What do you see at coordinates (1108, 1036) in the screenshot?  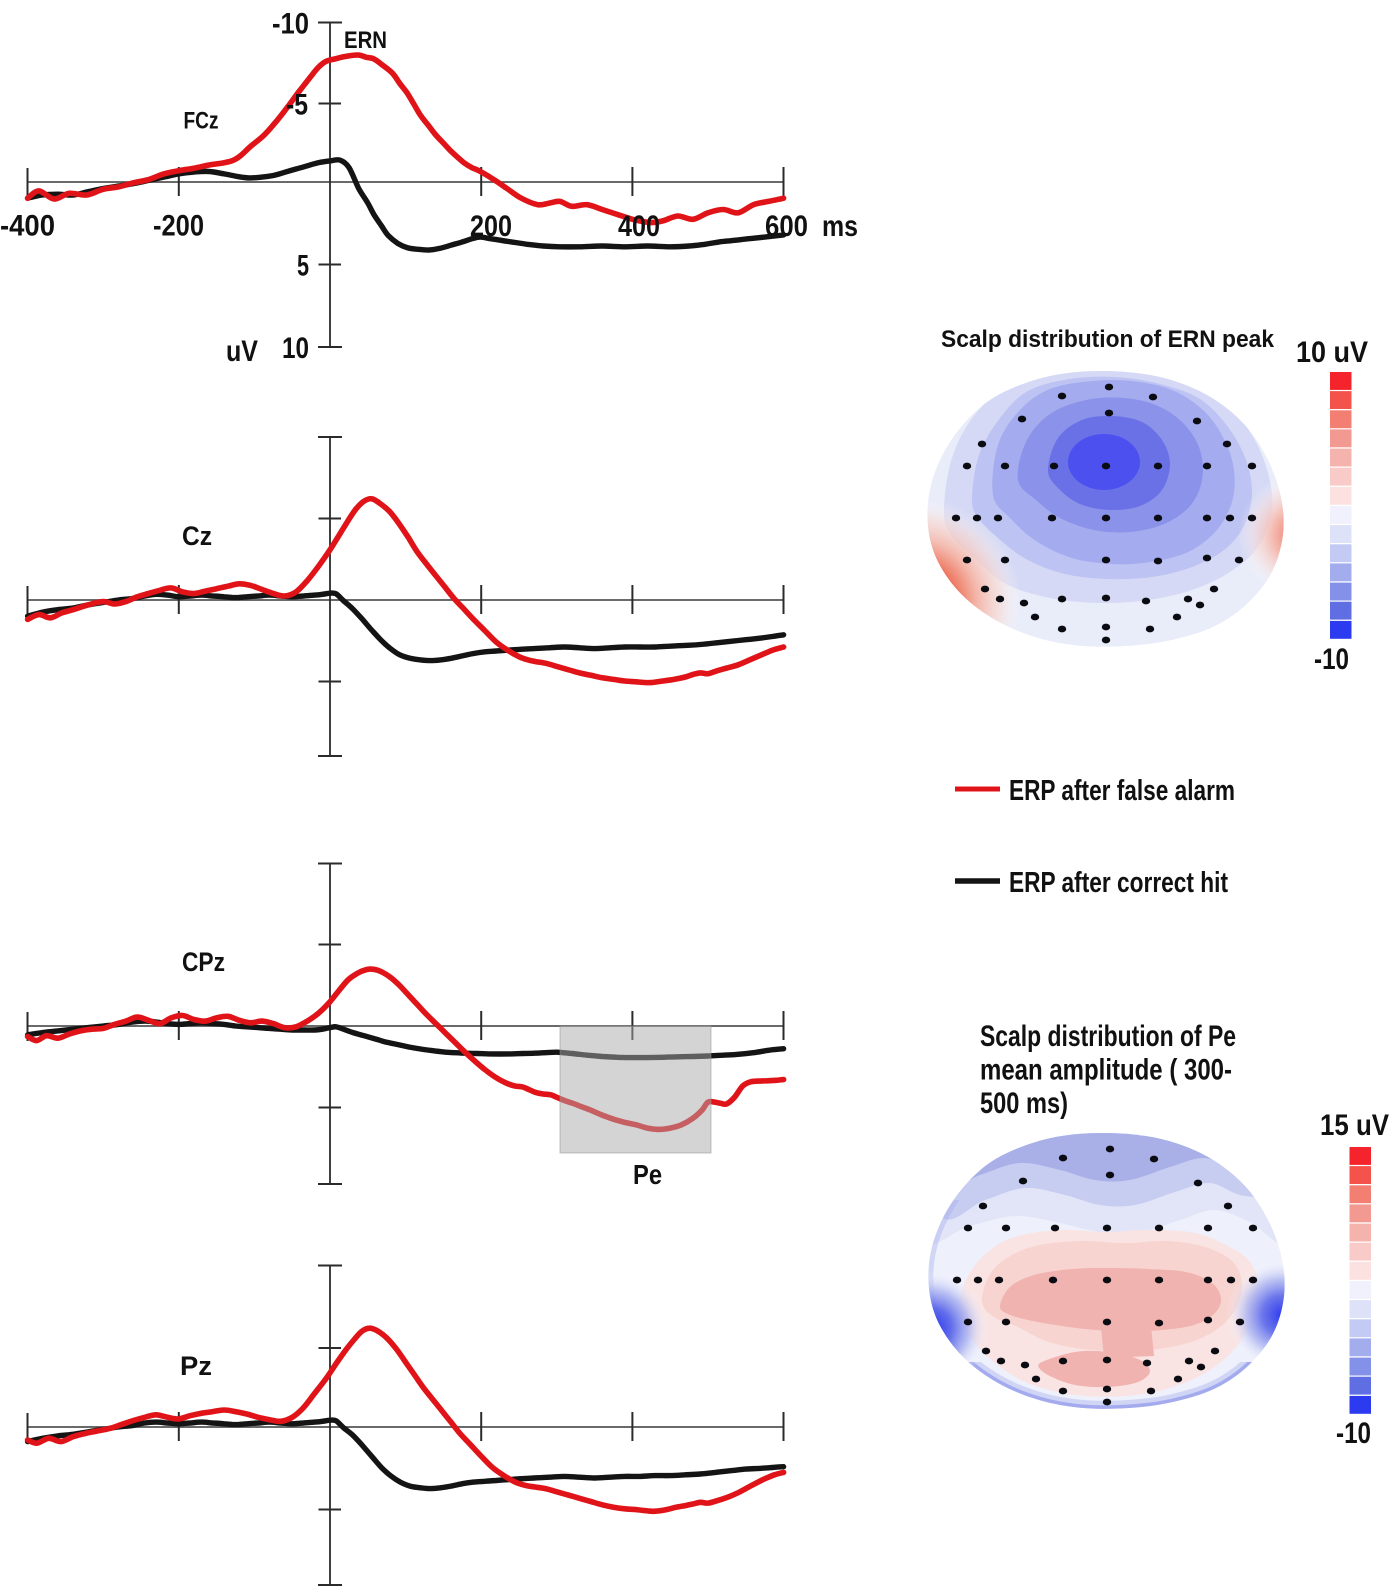 I see `svg-text: Scalp distribution of Pe` at bounding box center [1108, 1036].